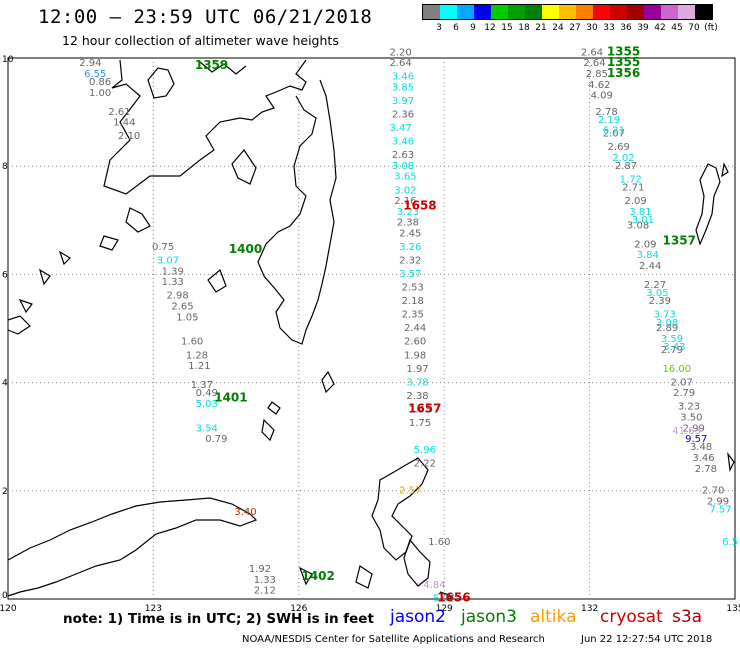 The width and height of the screenshot is (740, 650). Describe the element at coordinates (720, 509) in the screenshot. I see `swh-value: 7.57` at that location.